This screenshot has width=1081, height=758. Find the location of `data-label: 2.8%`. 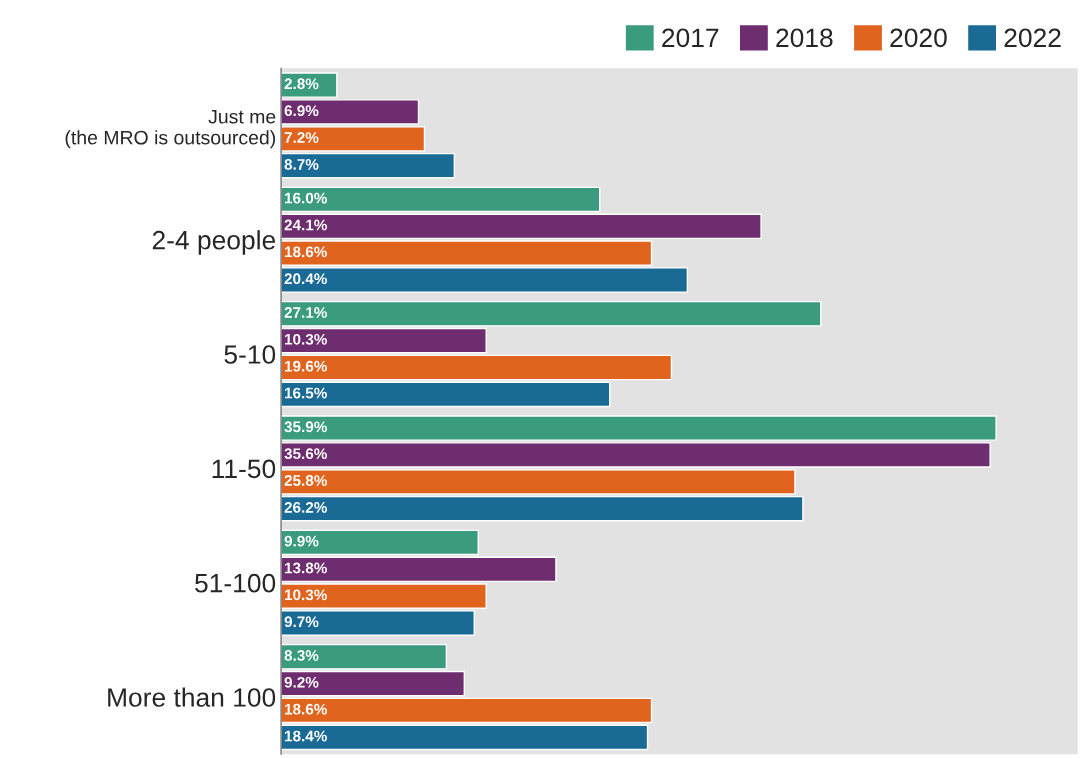

data-label: 2.8% is located at coordinates (301, 84).